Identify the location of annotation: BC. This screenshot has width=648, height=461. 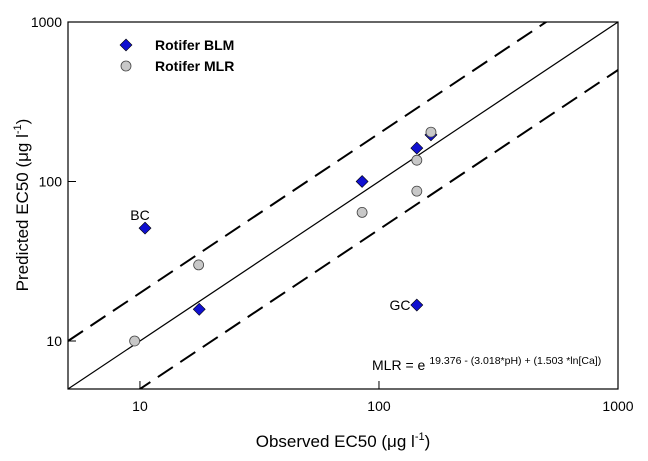
(139, 215).